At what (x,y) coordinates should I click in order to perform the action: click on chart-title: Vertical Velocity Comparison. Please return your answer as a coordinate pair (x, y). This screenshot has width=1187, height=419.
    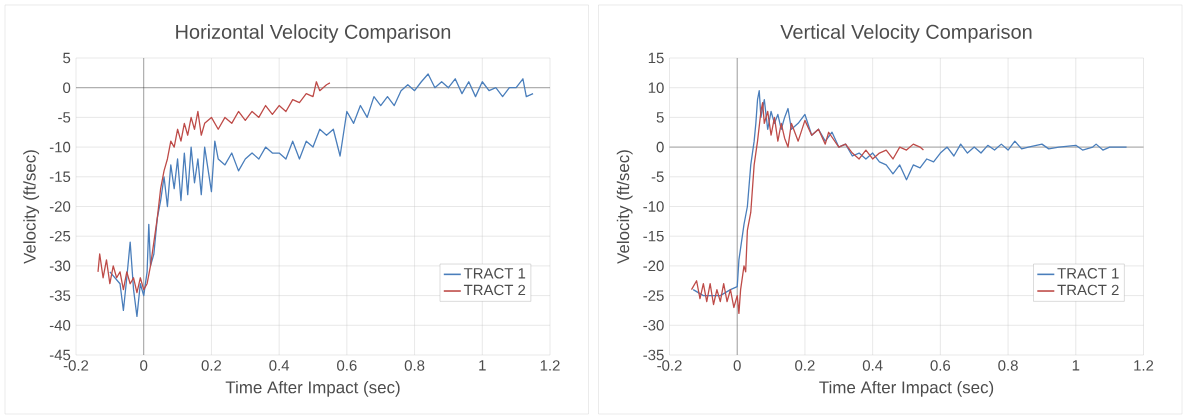
    Looking at the image, I should click on (906, 33).